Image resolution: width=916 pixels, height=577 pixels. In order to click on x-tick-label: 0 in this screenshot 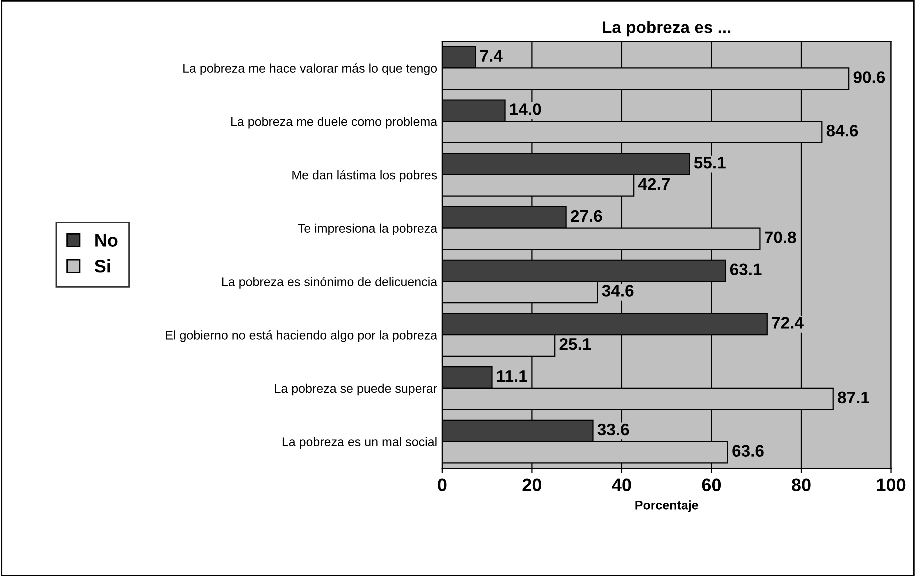, I will do `click(442, 485)`.